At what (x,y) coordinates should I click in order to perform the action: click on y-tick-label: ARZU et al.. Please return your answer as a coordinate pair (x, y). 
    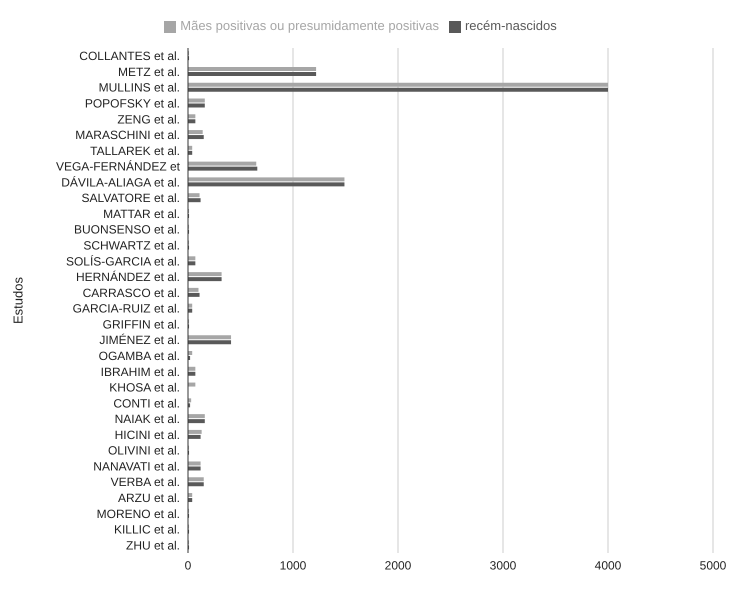
    Looking at the image, I should click on (149, 498).